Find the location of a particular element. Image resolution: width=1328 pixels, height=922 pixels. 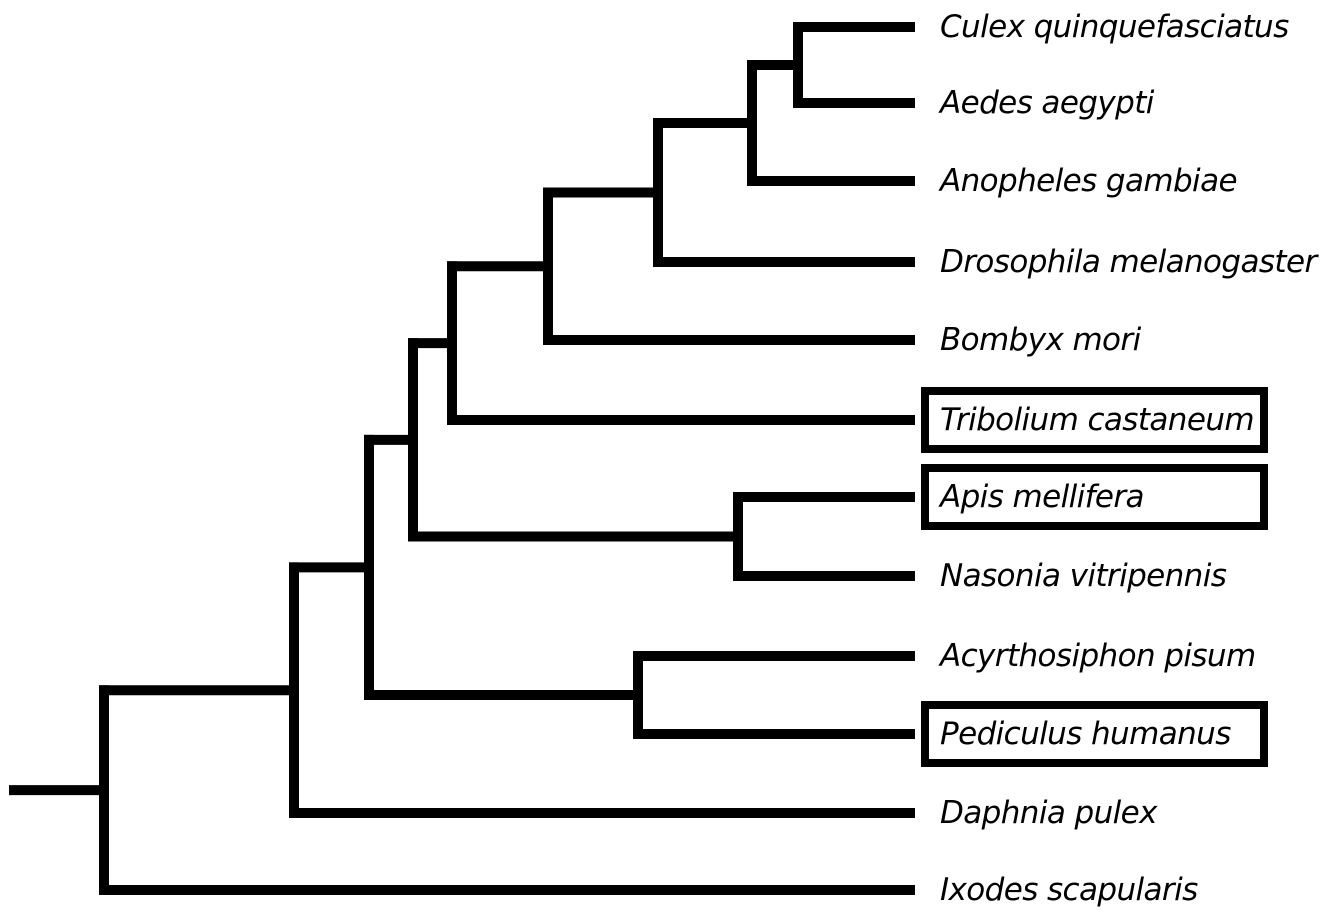

taxon-label-acyrthosiphon: Acyrthosiphon pisum is located at coordinates (1097, 656).